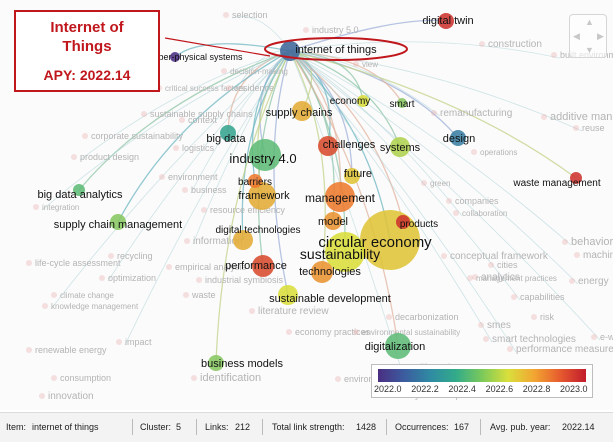 The height and width of the screenshot is (442, 613). What do you see at coordinates (340, 254) in the screenshot?
I see `node-label-sustainability: sustainability` at bounding box center [340, 254].